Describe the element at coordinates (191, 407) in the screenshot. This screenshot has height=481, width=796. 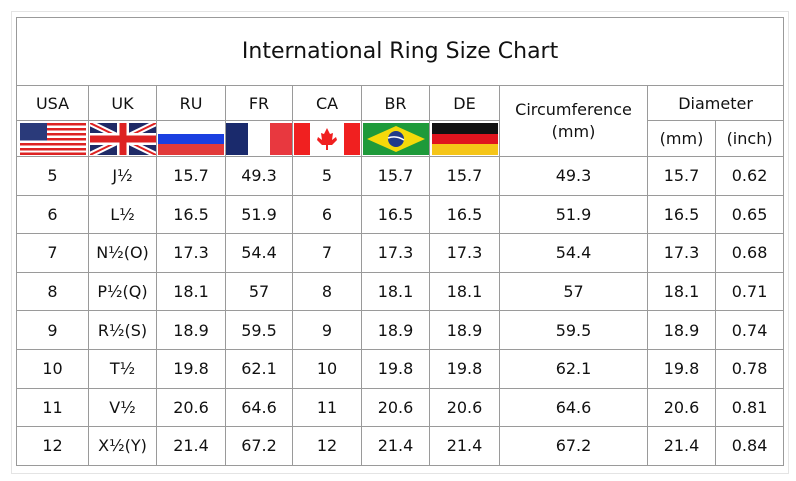
I see `cell-ru: 20.6` at that location.